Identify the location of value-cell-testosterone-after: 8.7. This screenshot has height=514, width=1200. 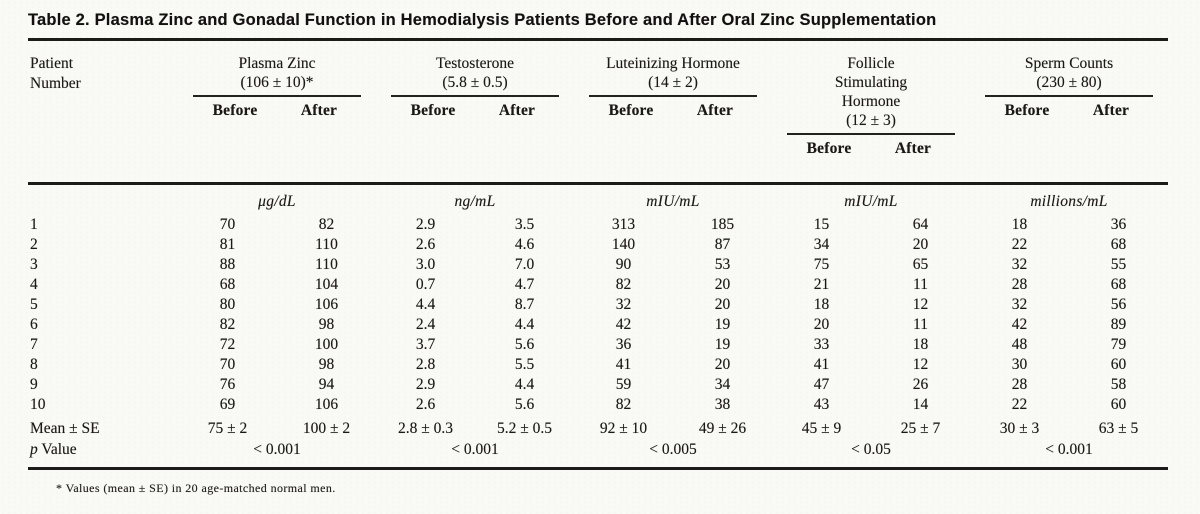
(524, 304).